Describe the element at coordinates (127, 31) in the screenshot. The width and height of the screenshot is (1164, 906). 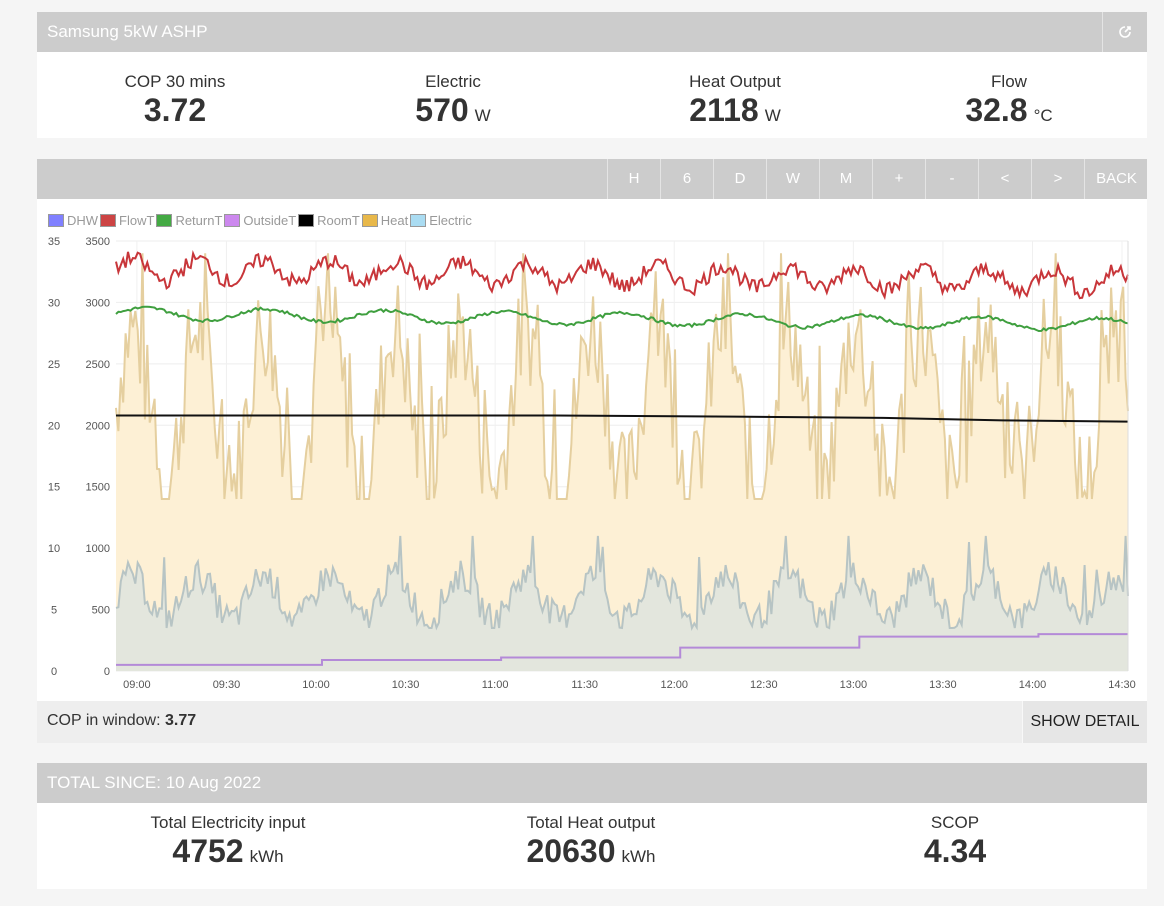
I see `panel-title: Samsung 5kW ASHP` at that location.